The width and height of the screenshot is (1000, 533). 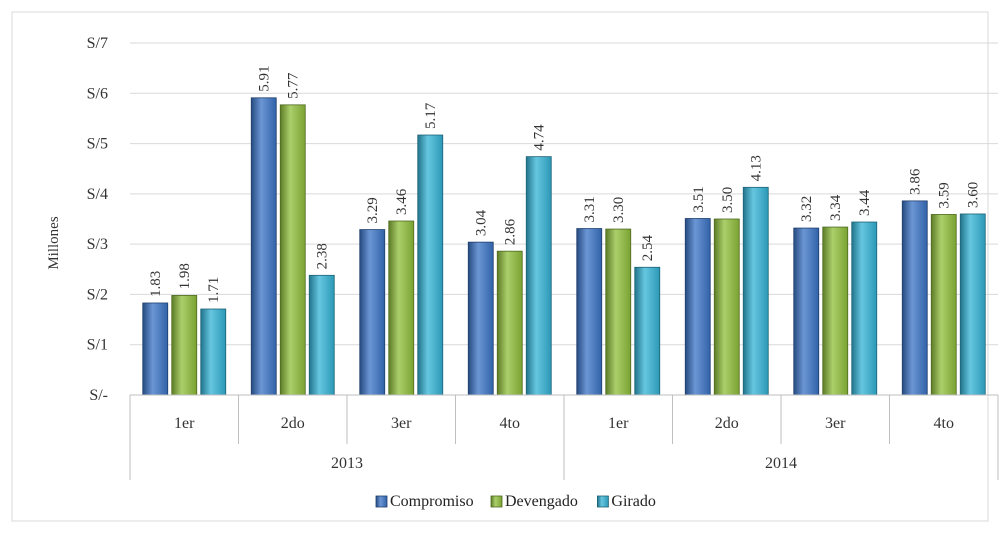 I want to click on y-tick-label: S/7, so click(x=97, y=43).